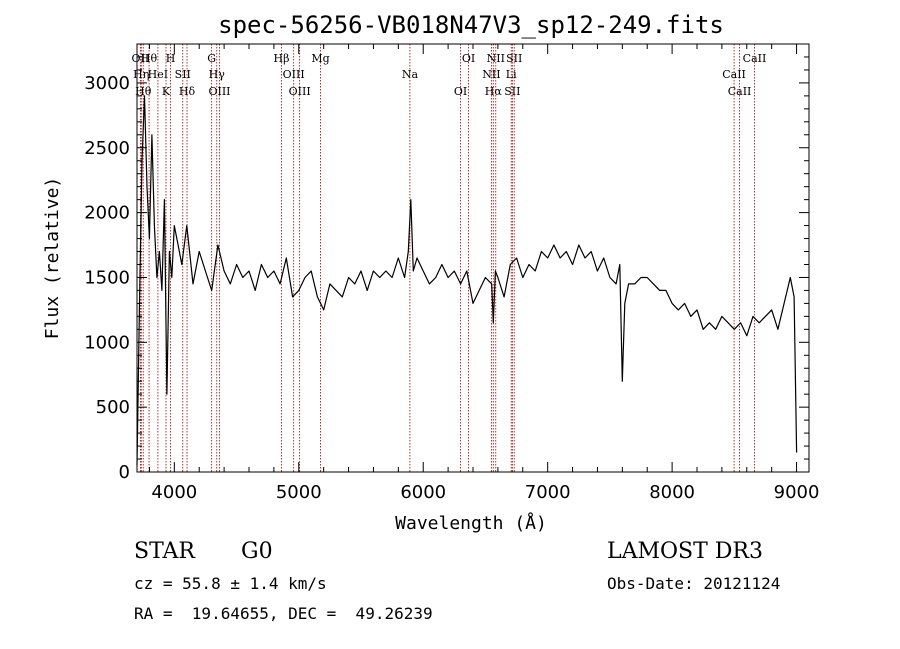 The width and height of the screenshot is (900, 649). I want to click on observation-date: Obs-Date: 20121124, so click(694, 583).